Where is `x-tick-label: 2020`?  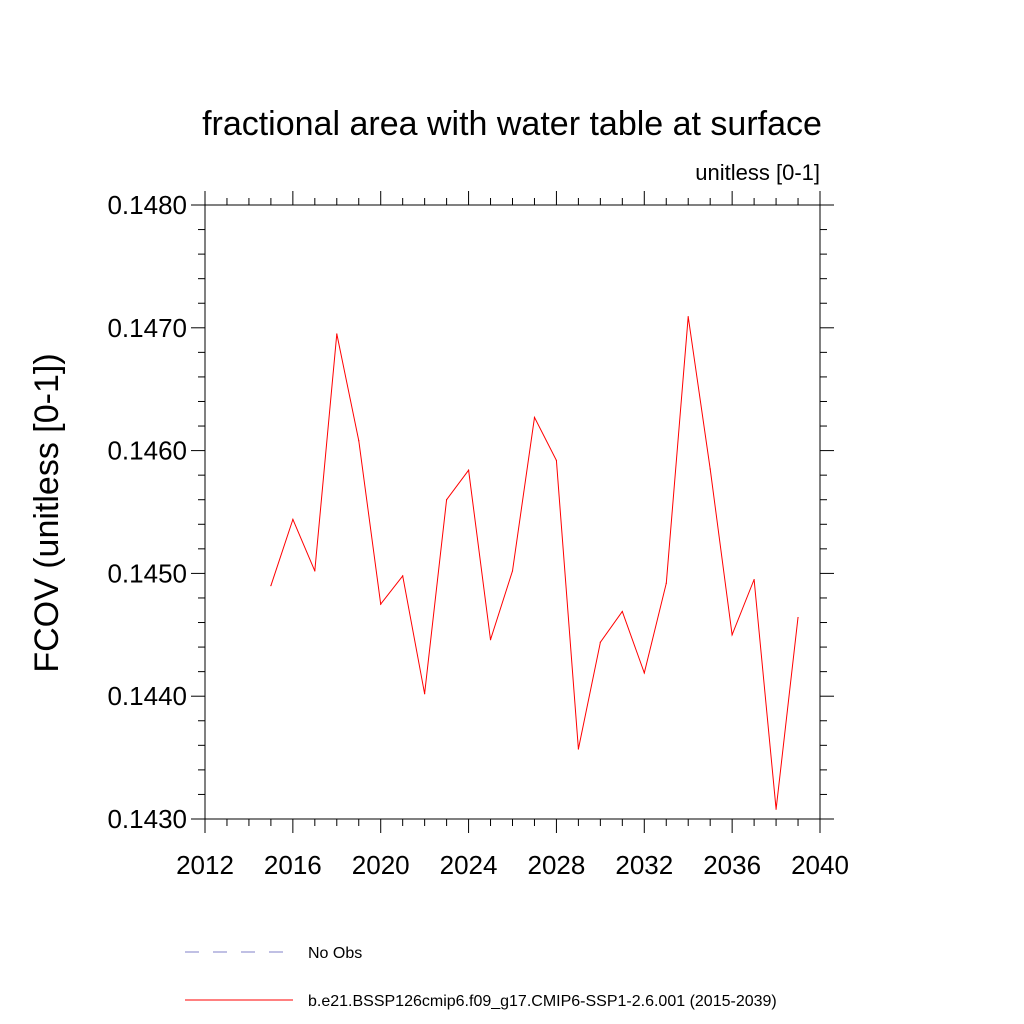 x-tick-label: 2020 is located at coordinates (381, 865).